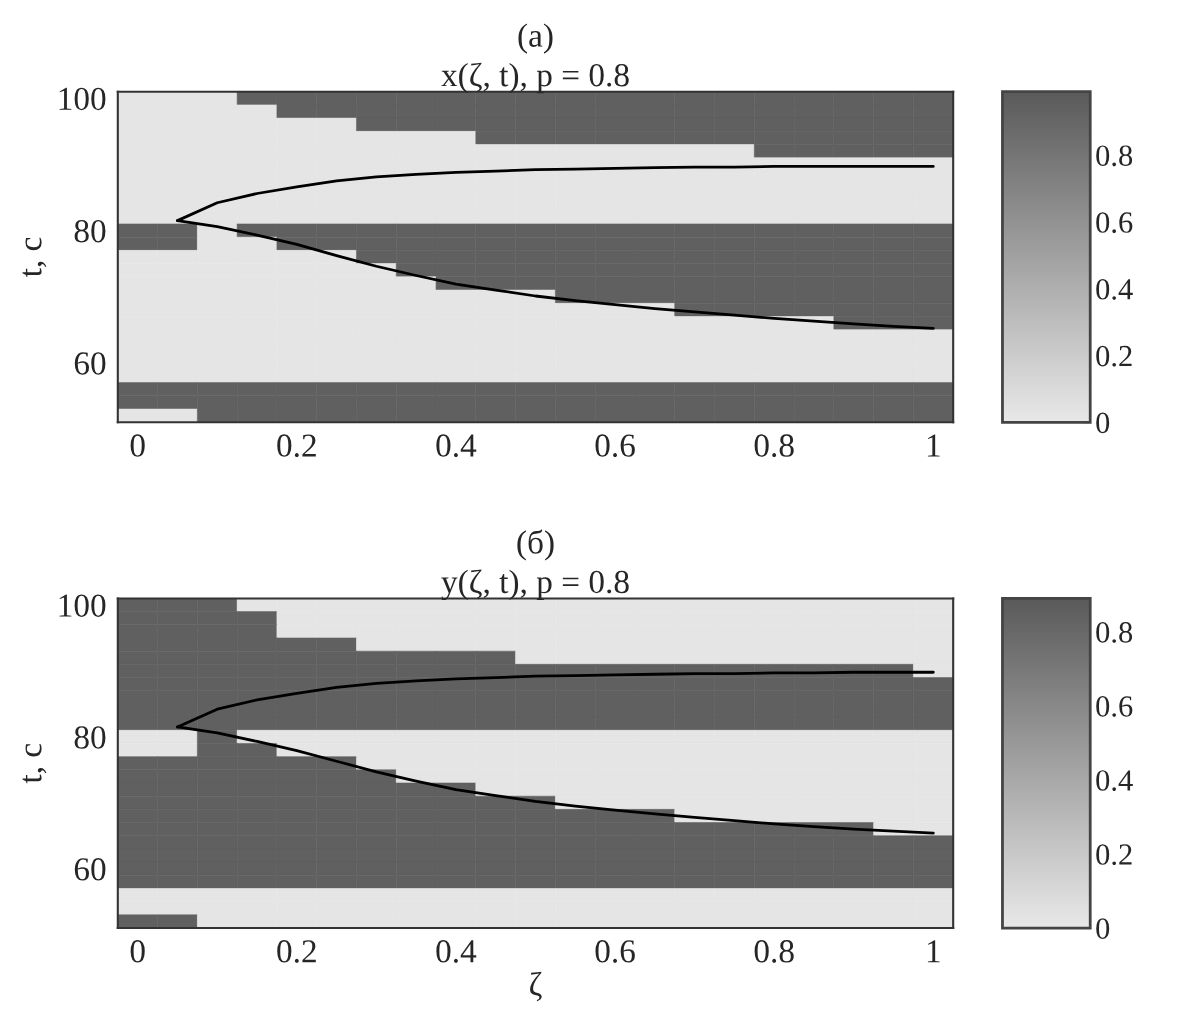 The image size is (1202, 1030). Describe the element at coordinates (536, 986) in the screenshot. I see `x-axis-title: ζ` at that location.